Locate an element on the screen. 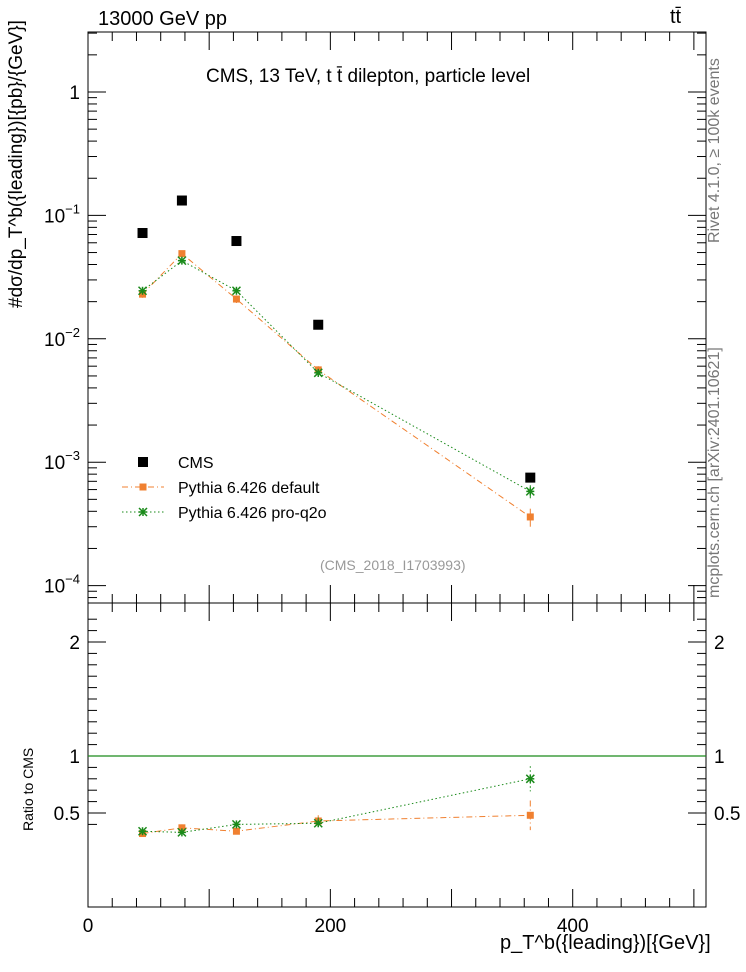 This screenshot has width=746, height=972. legend-label: Pythia 6.426 default is located at coordinates (249, 488).